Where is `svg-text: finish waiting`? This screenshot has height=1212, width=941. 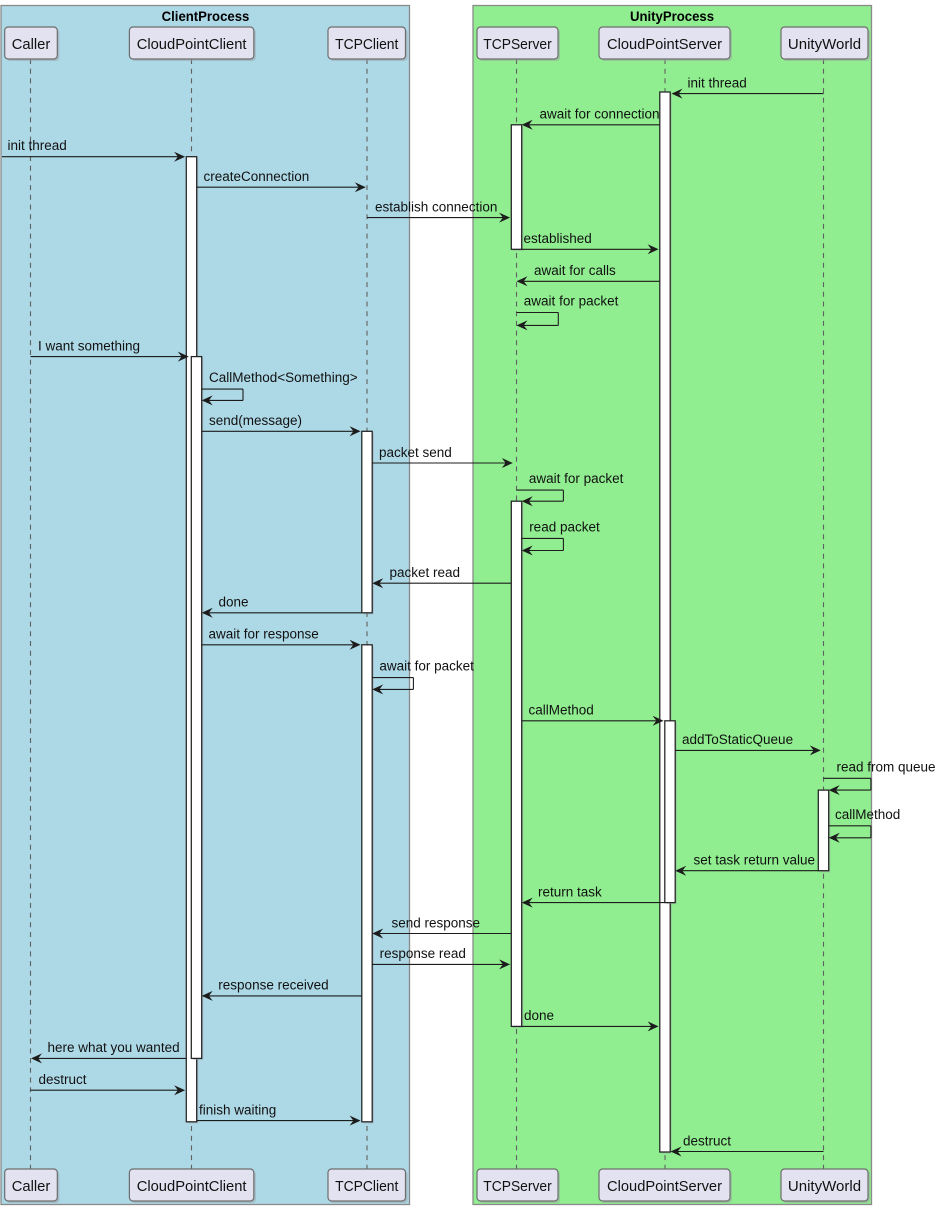 svg-text: finish waiting is located at coordinates (237, 1109).